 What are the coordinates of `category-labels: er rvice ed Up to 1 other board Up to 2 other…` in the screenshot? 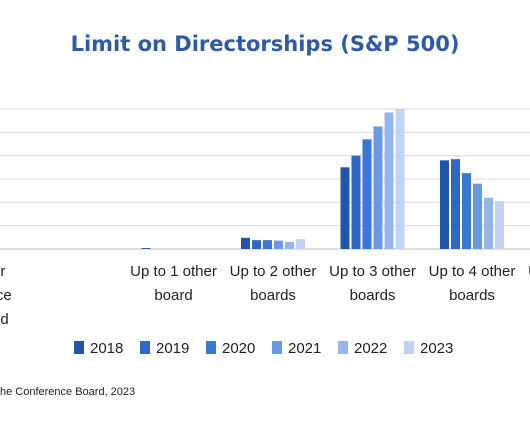 It's located at (265, 295).